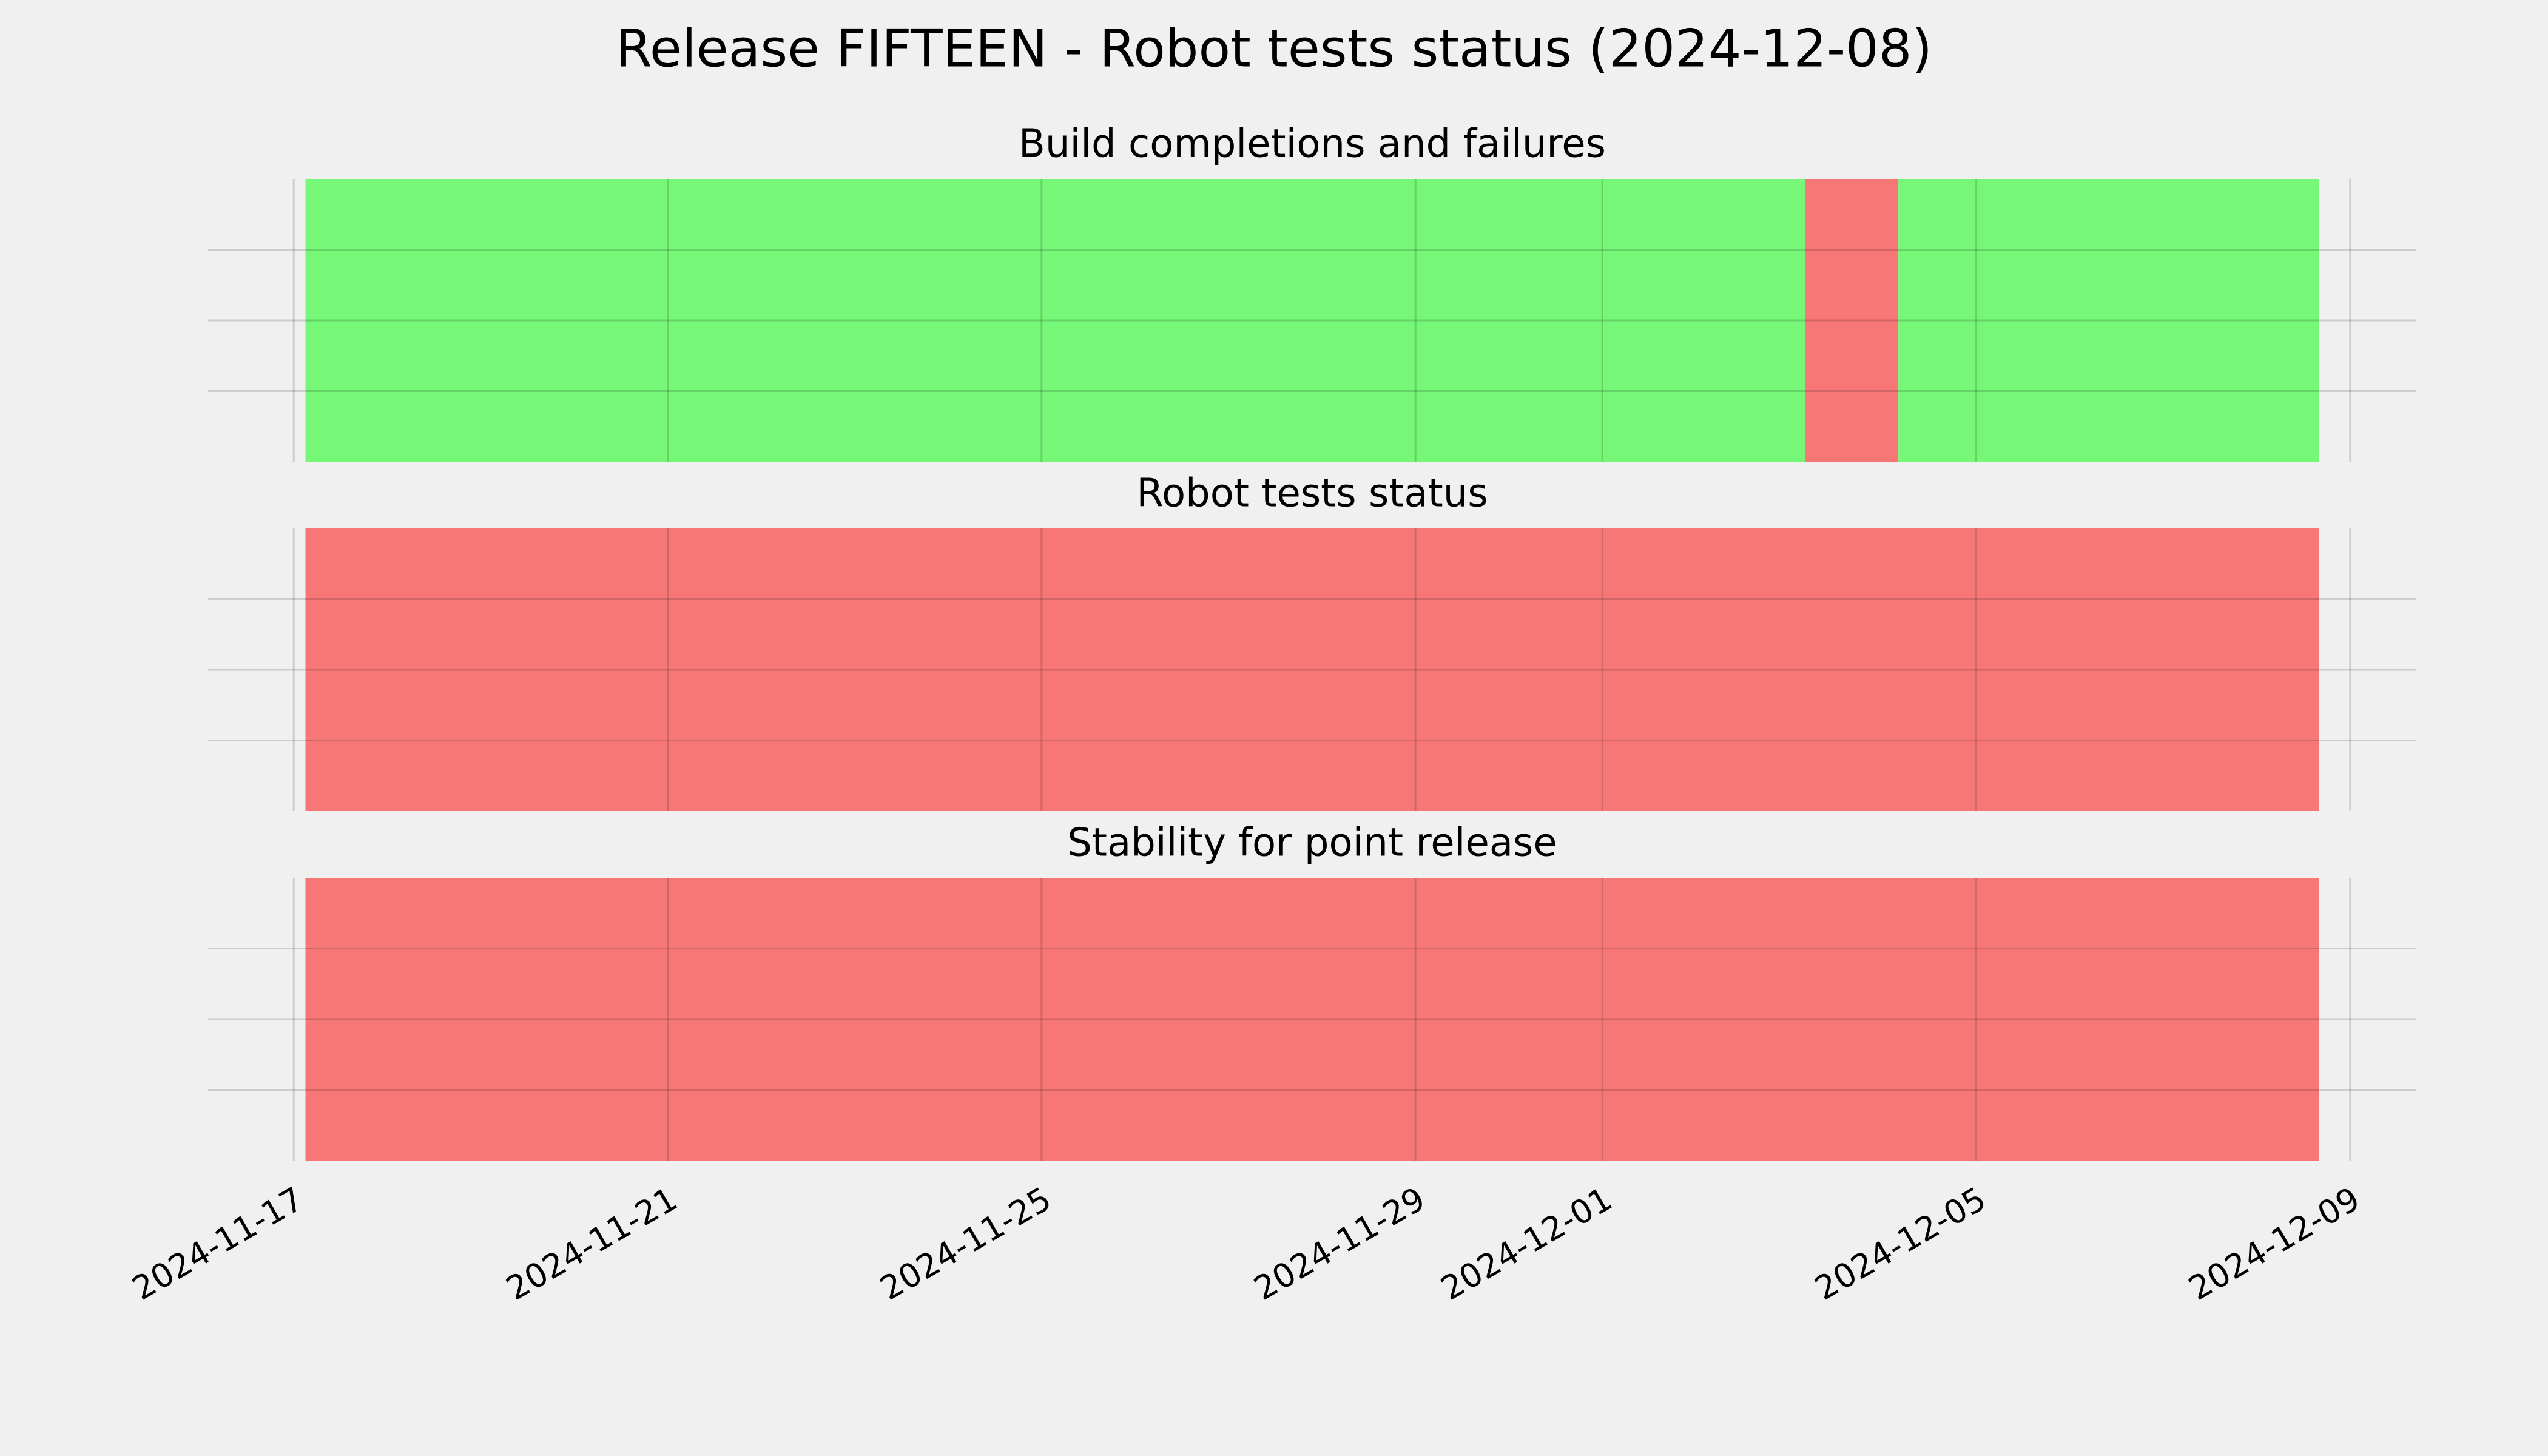  Describe the element at coordinates (1312, 493) in the screenshot. I see `panel-title: Robot tests status` at that location.